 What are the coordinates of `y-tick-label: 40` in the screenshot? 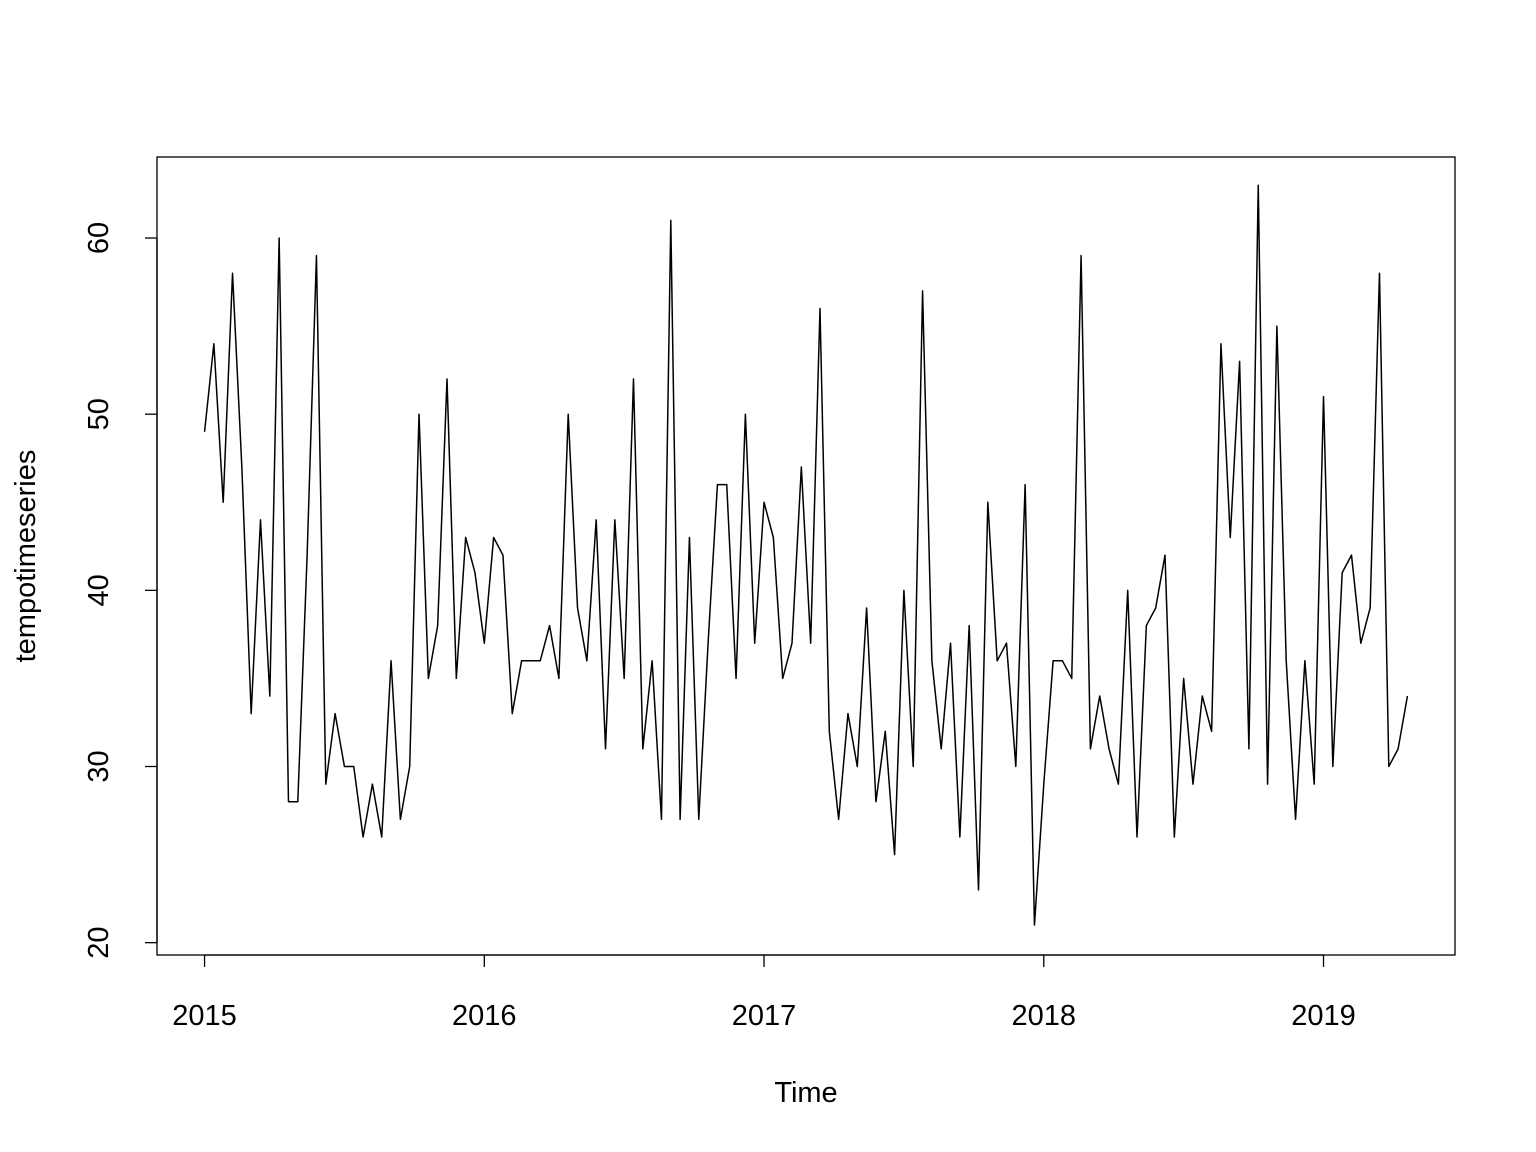 It's located at (99, 590).